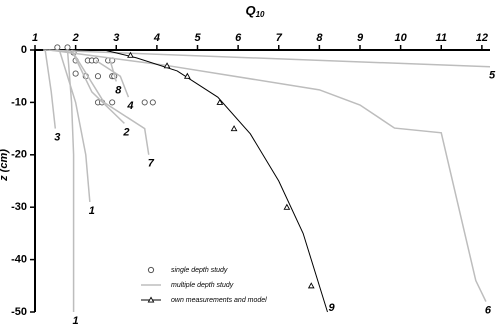 This screenshot has height=329, width=496. Describe the element at coordinates (116, 38) in the screenshot. I see `x-tick-label: 3` at that location.